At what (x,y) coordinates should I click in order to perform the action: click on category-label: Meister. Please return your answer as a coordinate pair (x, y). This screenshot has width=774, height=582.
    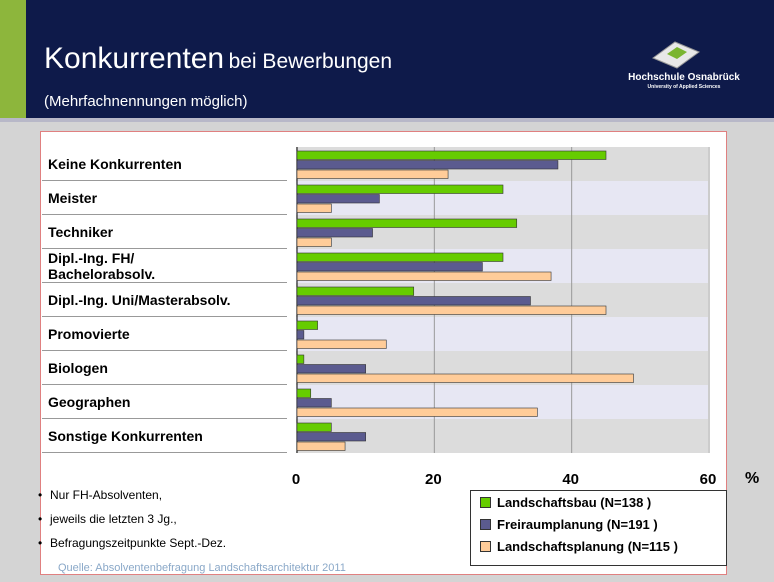
    Looking at the image, I should click on (164, 198).